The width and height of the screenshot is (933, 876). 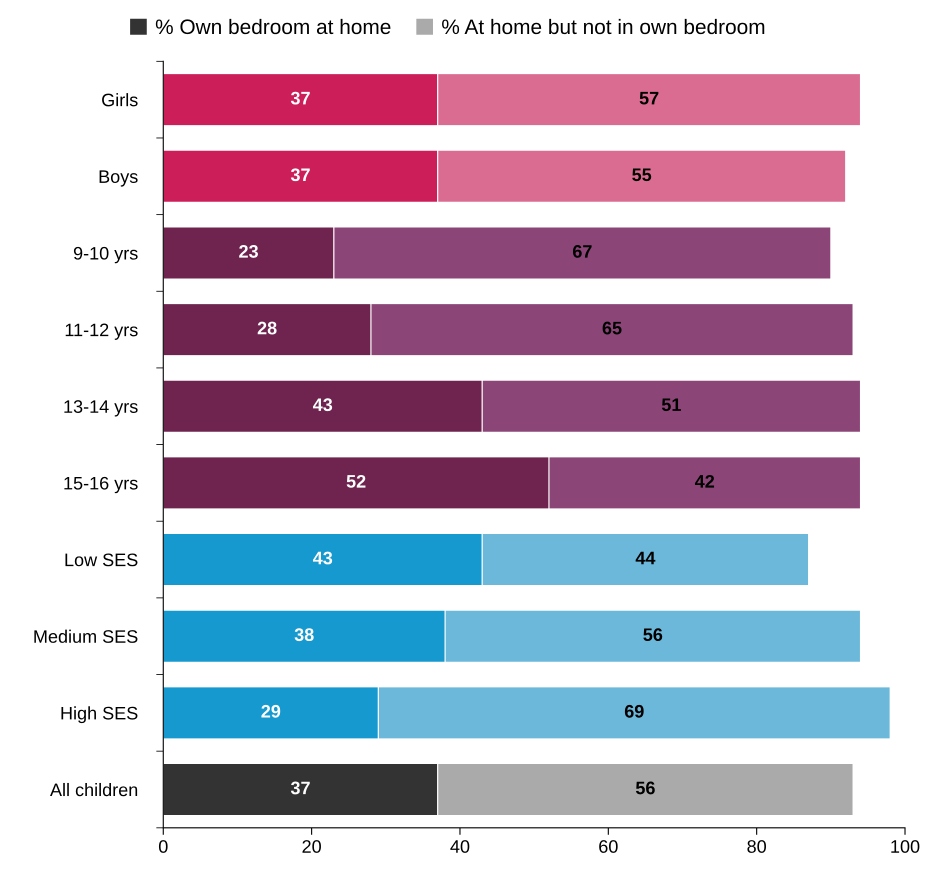 I want to click on x-tick-label: 60, so click(x=608, y=846).